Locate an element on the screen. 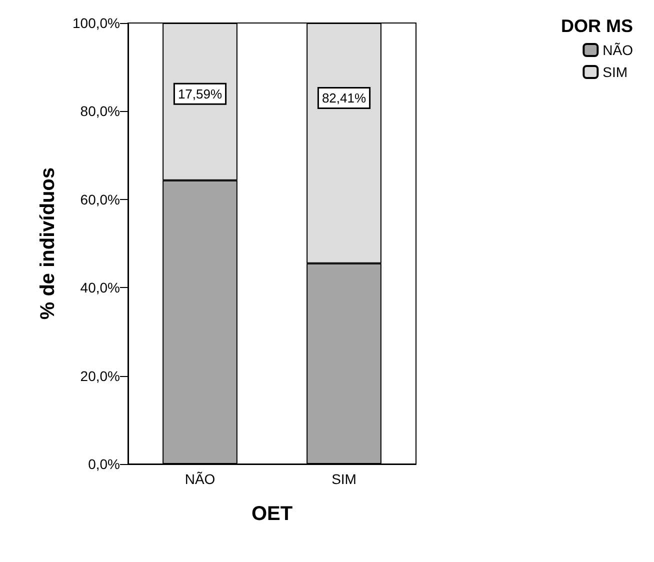 Image resolution: width=654 pixels, height=562 pixels. legend-label: SIM is located at coordinates (615, 72).